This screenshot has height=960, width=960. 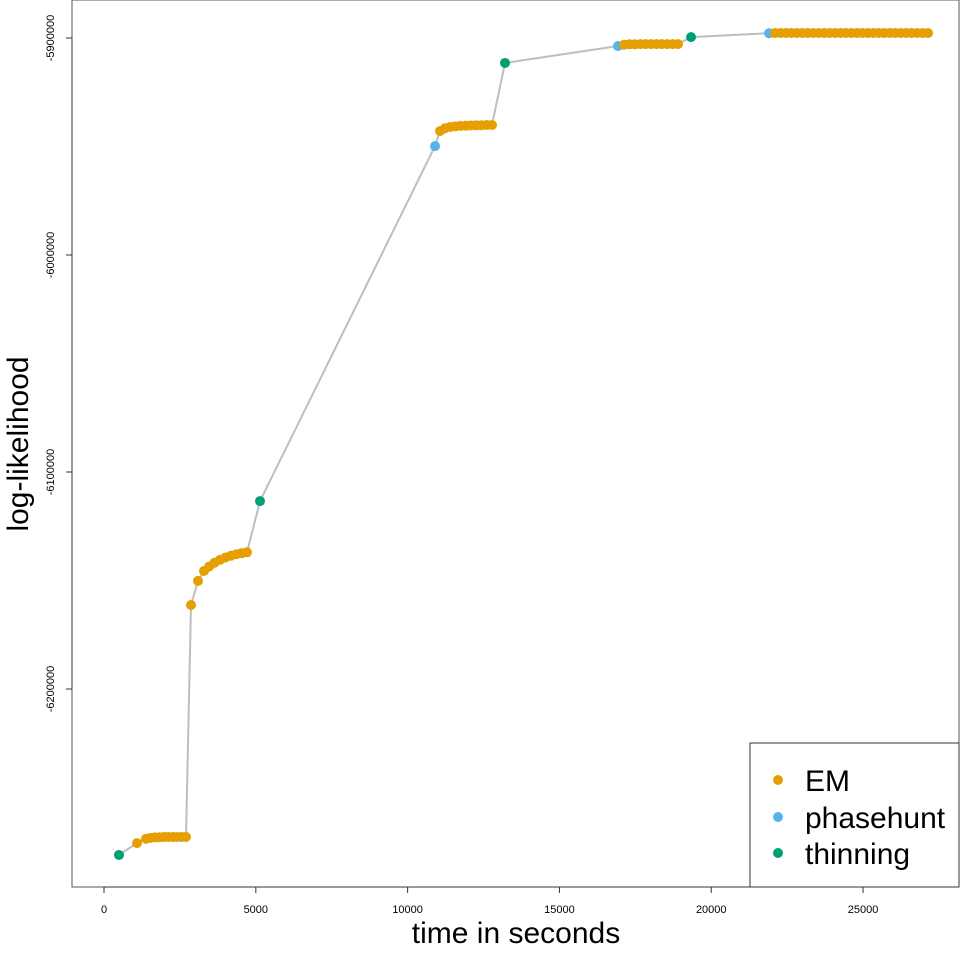 What do you see at coordinates (711, 910) in the screenshot?
I see `x-tick-label: 20000` at bounding box center [711, 910].